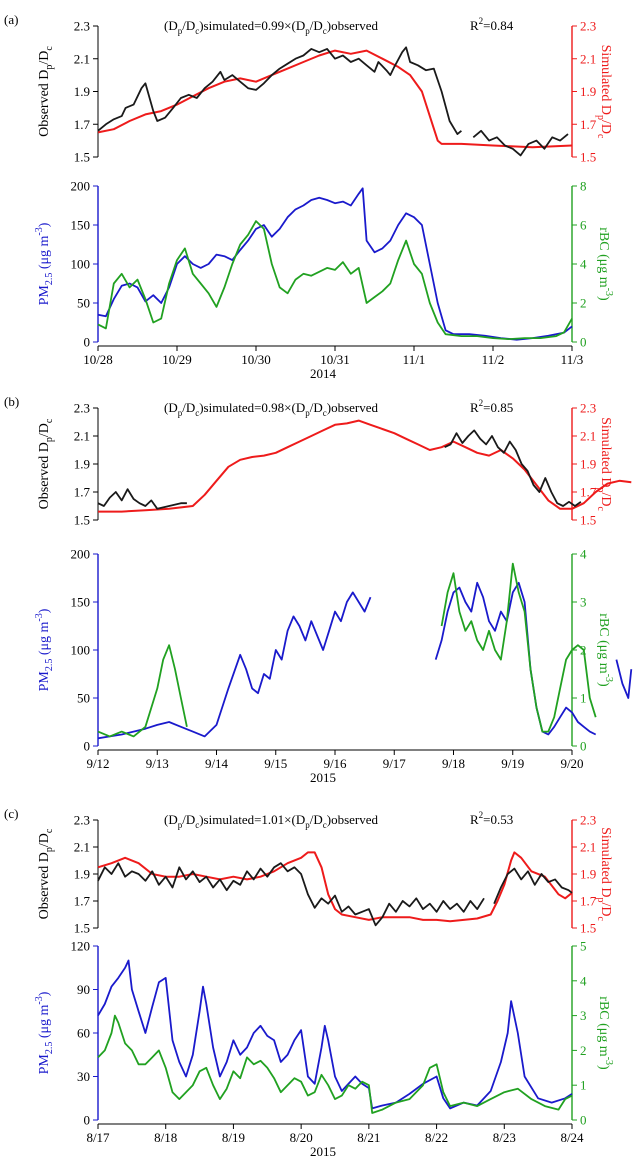 The height and width of the screenshot is (1158, 636). What do you see at coordinates (453, 763) in the screenshot?
I see `x-tick-label: 9/18` at bounding box center [453, 763].